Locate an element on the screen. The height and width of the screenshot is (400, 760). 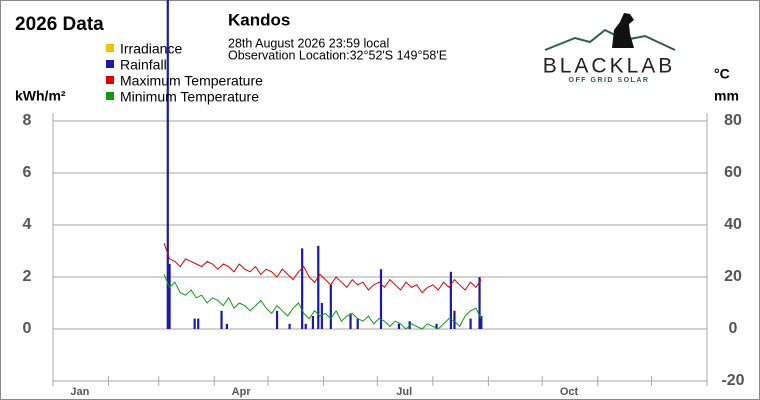
y-tick-label: 2 is located at coordinates (27, 276).